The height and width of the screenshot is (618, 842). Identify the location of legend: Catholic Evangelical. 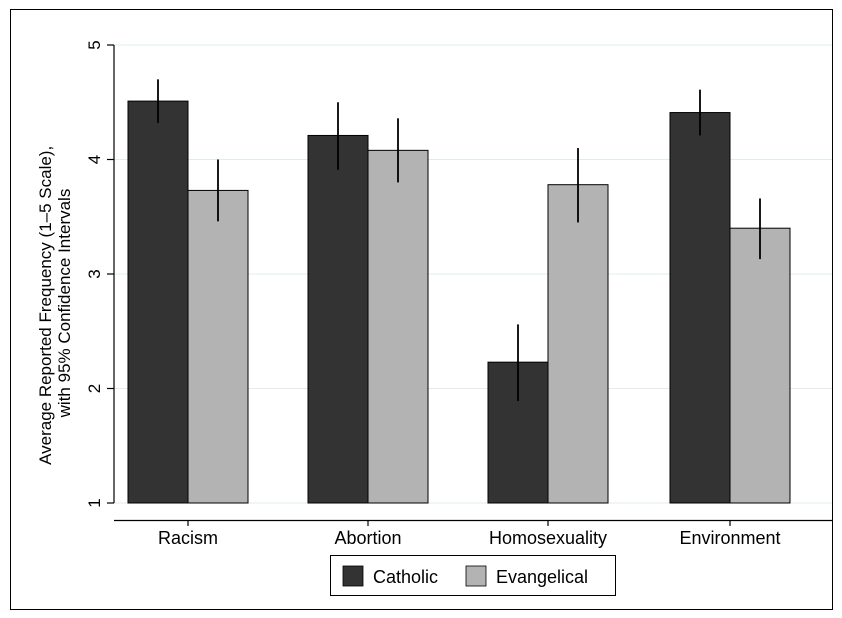
(473, 575).